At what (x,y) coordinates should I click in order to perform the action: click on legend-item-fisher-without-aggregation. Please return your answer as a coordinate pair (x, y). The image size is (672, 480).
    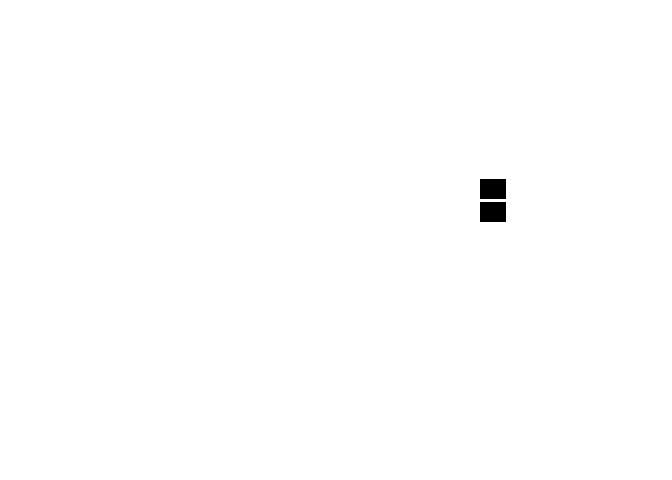
    Looking at the image, I should click on (496, 189).